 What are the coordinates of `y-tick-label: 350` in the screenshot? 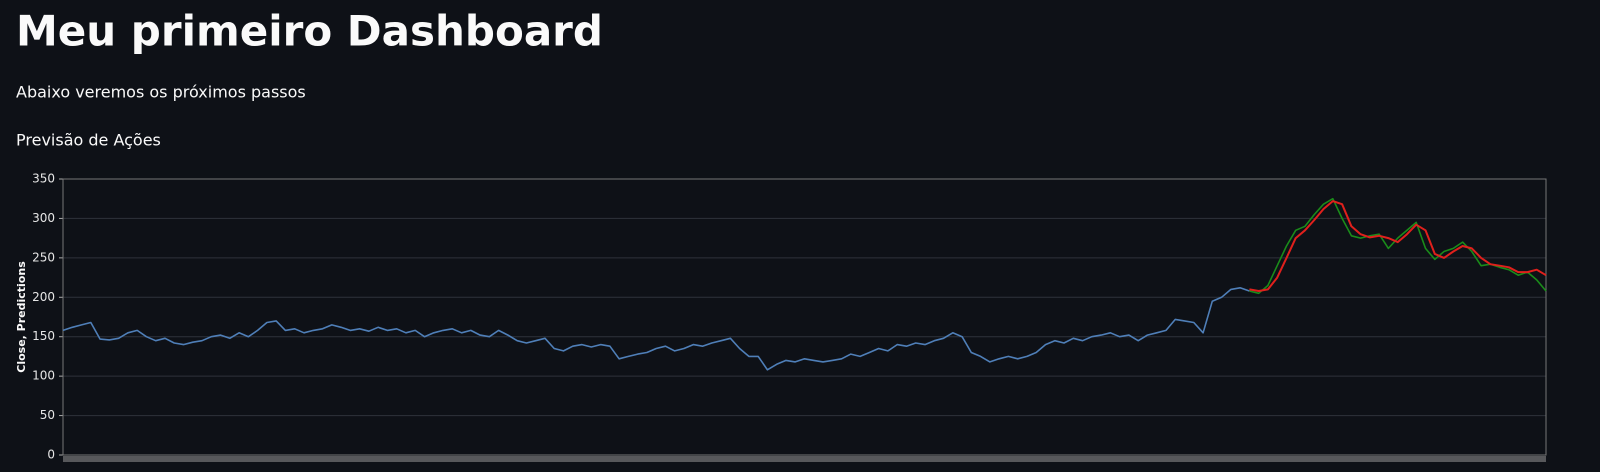 It's located at (43, 179).